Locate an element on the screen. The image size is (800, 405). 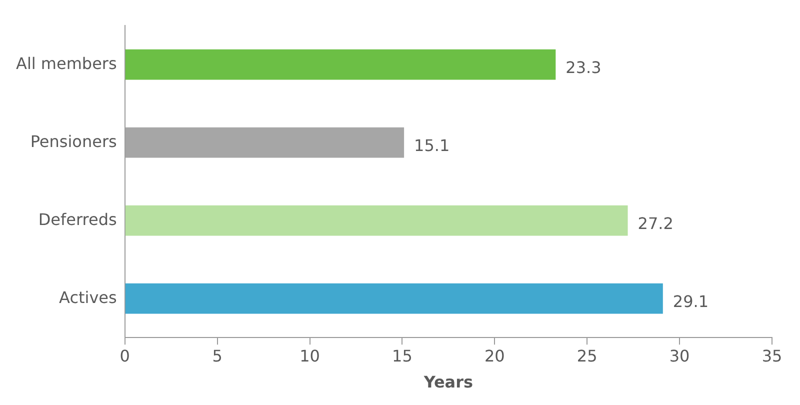
x-tick-label: 25 is located at coordinates (587, 356).